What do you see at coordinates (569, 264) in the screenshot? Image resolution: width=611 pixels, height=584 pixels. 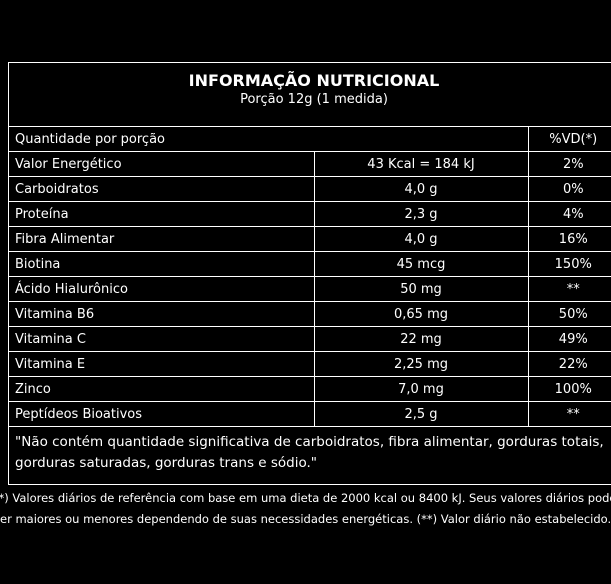 I see `daily-value: 150%` at bounding box center [569, 264].